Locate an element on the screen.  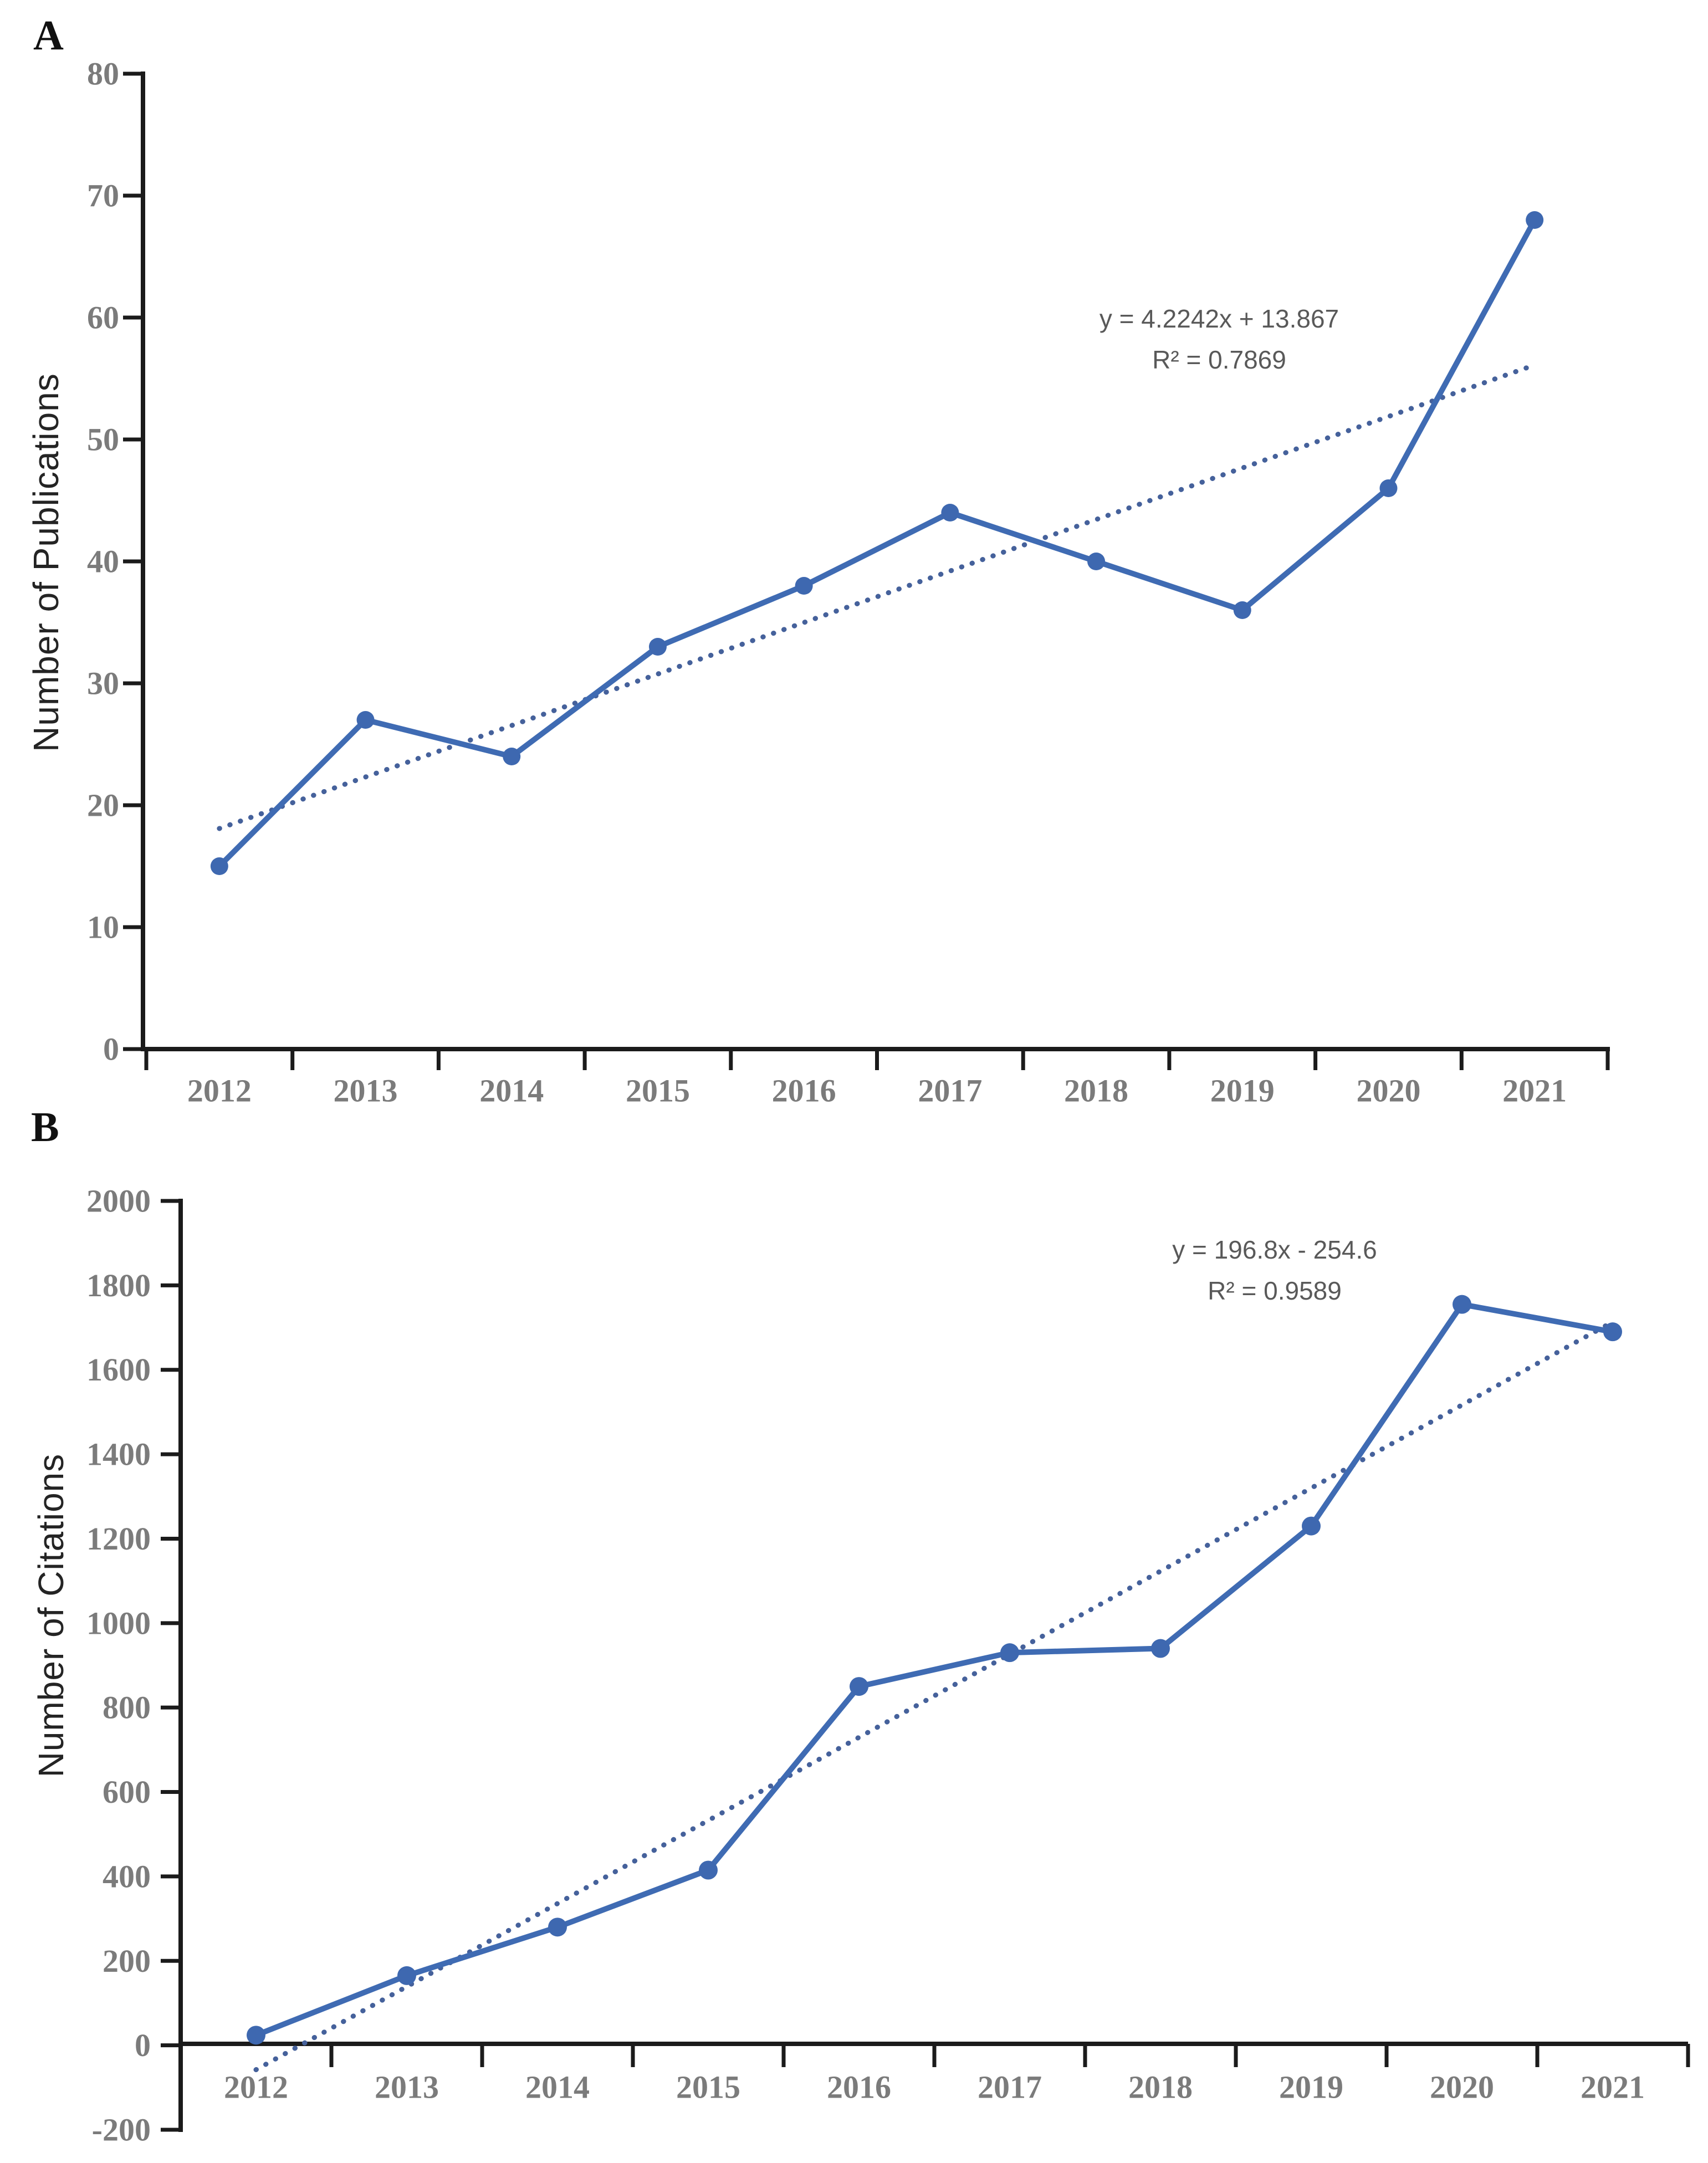
panel-a-y-axis-title: Number of Publications is located at coordinates (46, 562).